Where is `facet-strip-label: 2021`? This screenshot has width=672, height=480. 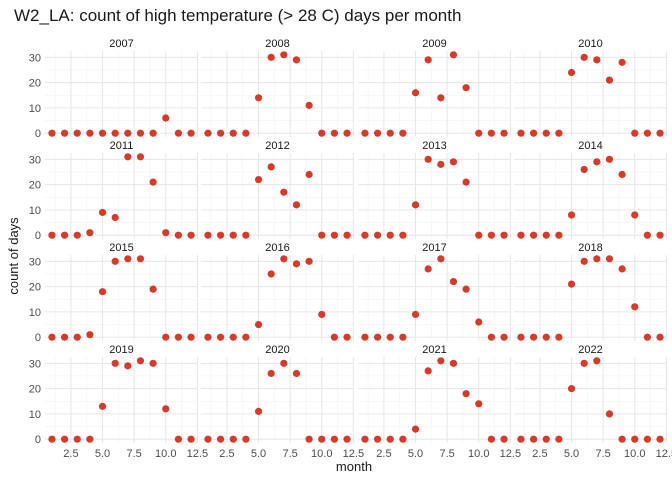
facet-strip-label: 2021 is located at coordinates (434, 350).